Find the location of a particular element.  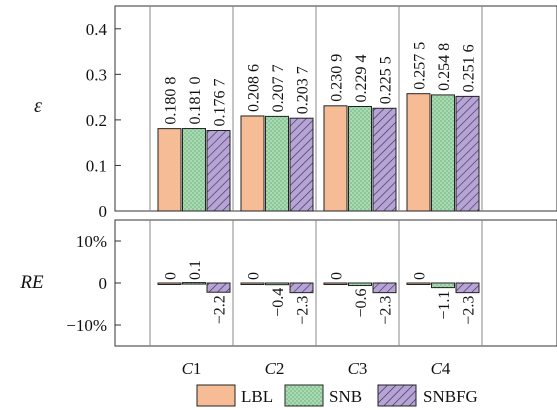

re-bar-lbl-c2 is located at coordinates (252, 283).